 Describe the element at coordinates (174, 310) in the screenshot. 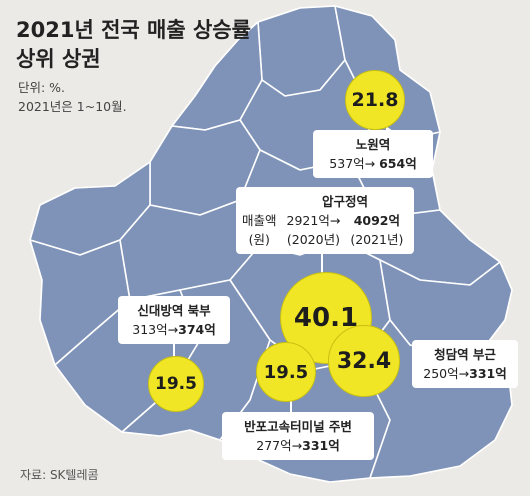

I see `district-name: 신대방역 북부` at that location.